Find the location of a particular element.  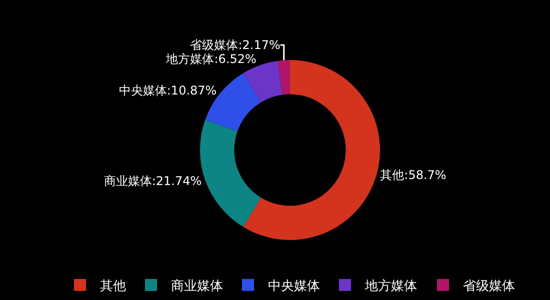

legend-label: 商业媒体 is located at coordinates (197, 286).